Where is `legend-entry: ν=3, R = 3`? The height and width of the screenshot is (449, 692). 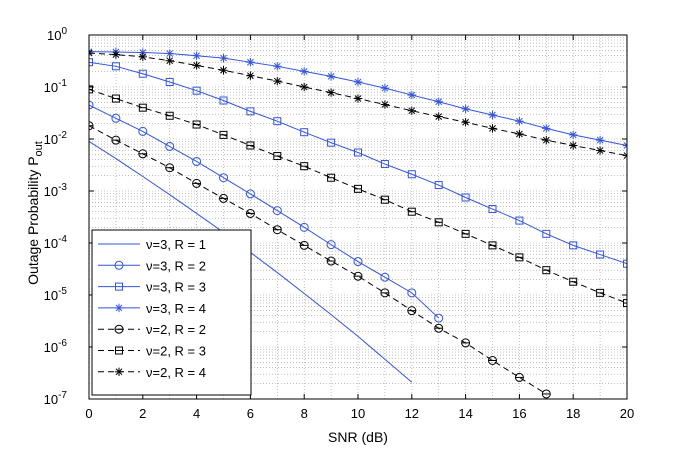 legend-entry: ν=3, R = 3 is located at coordinates (152, 287).